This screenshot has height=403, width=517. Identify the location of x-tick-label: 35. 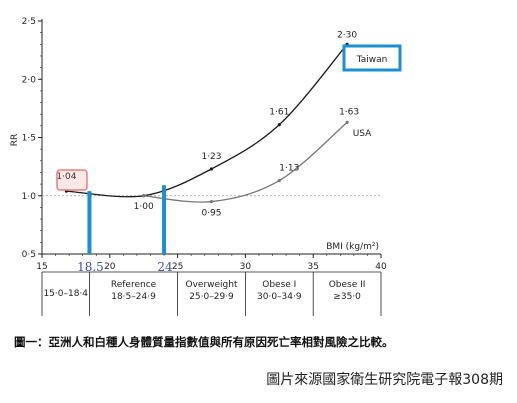
(312, 267).